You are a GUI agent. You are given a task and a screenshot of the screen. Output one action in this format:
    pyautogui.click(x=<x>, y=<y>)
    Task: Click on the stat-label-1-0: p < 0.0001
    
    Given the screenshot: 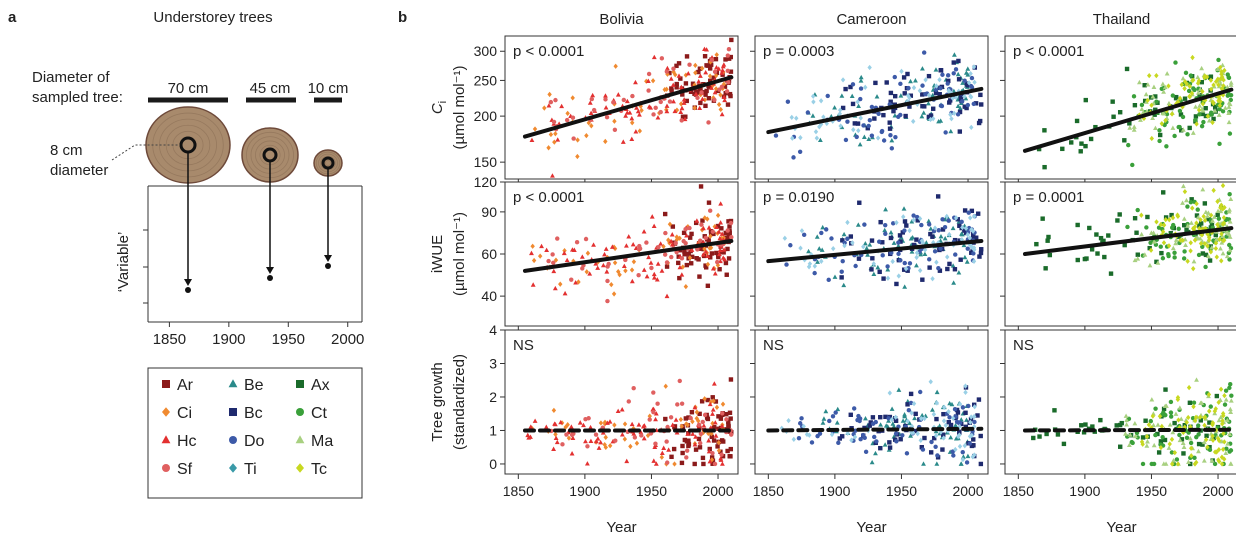 What is the action you would take?
    pyautogui.click(x=548, y=197)
    